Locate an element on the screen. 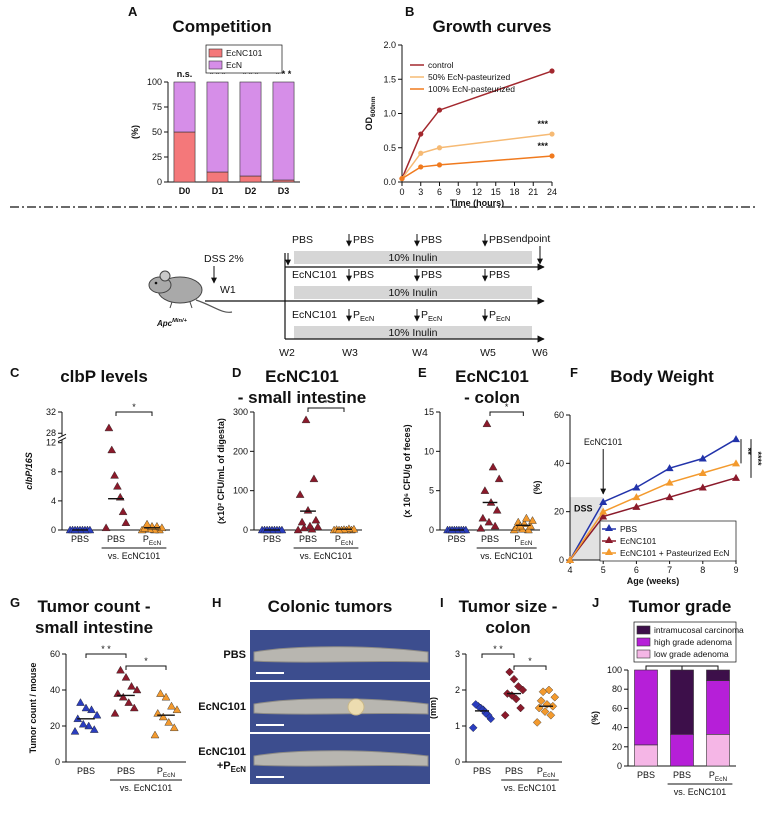 This screenshot has width=767, height=813. y-tick-label: 20 is located at coordinates (617, 747).